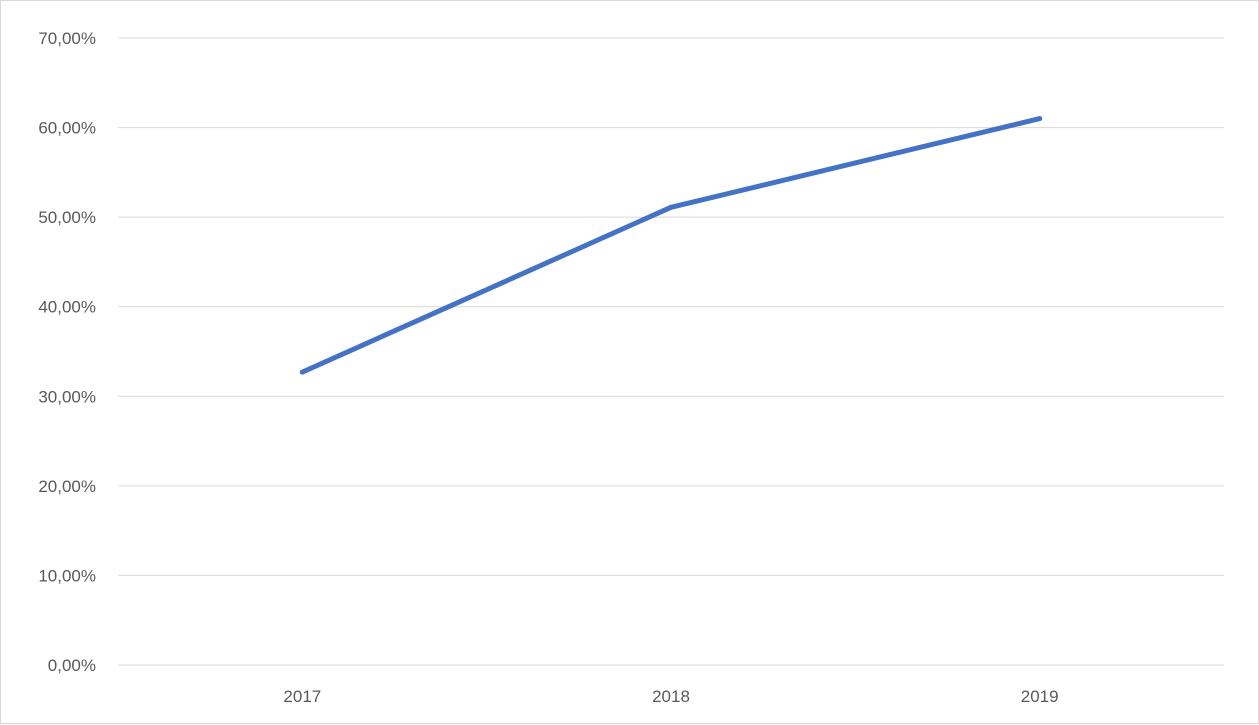 Image resolution: width=1259 pixels, height=725 pixels. What do you see at coordinates (67, 38) in the screenshot?
I see `y-tick-label: 70,00%` at bounding box center [67, 38].